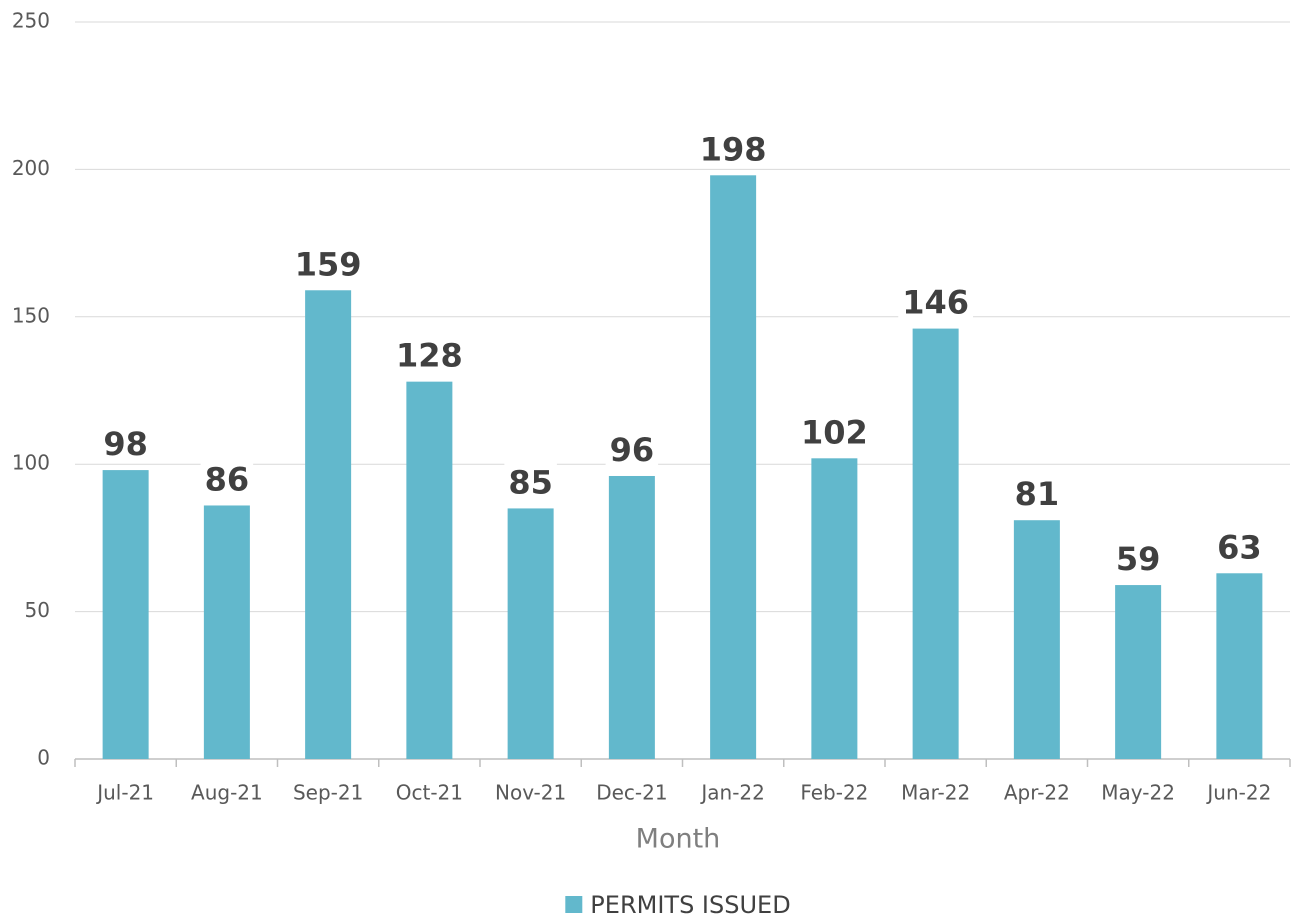  What do you see at coordinates (678, 839) in the screenshot?
I see `x-axis-title: Month` at bounding box center [678, 839].